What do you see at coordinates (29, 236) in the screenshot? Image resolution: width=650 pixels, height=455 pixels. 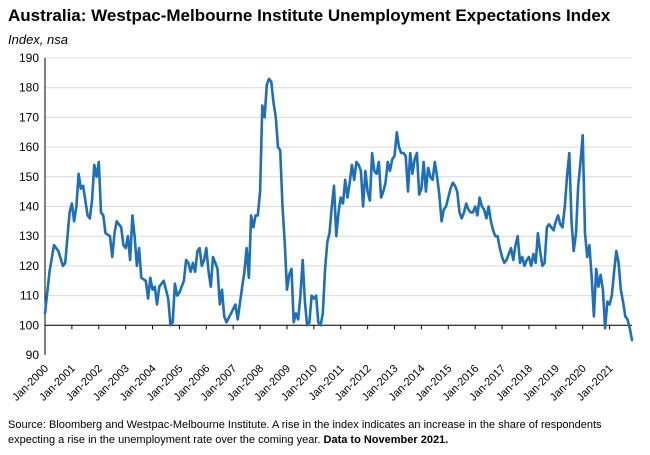 I see `y-tick-label: 130` at bounding box center [29, 236].